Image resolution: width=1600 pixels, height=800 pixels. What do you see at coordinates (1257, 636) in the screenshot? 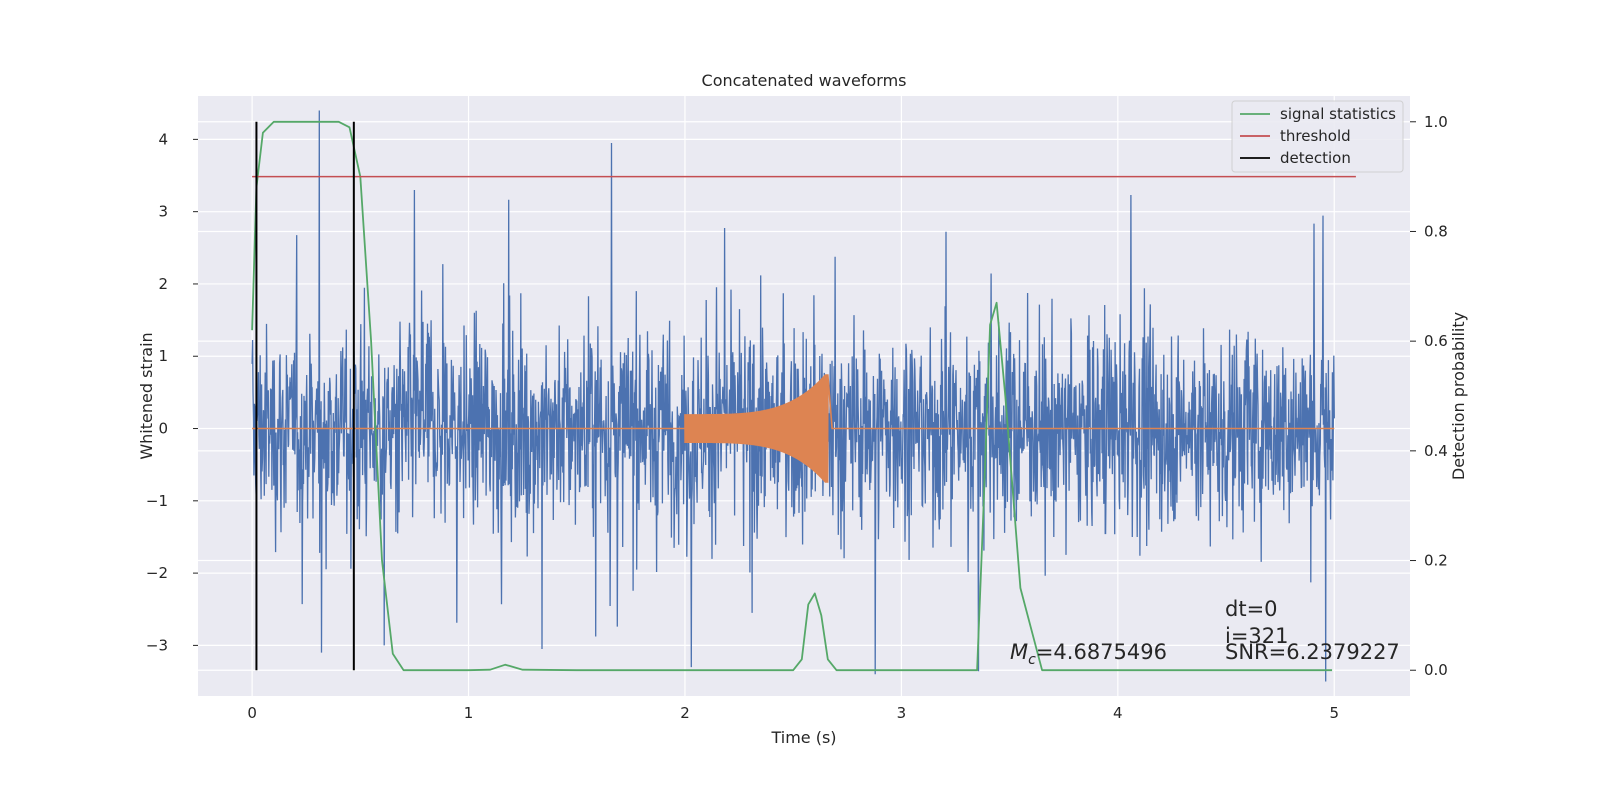
I see `annotation-i: i=321` at bounding box center [1257, 636].